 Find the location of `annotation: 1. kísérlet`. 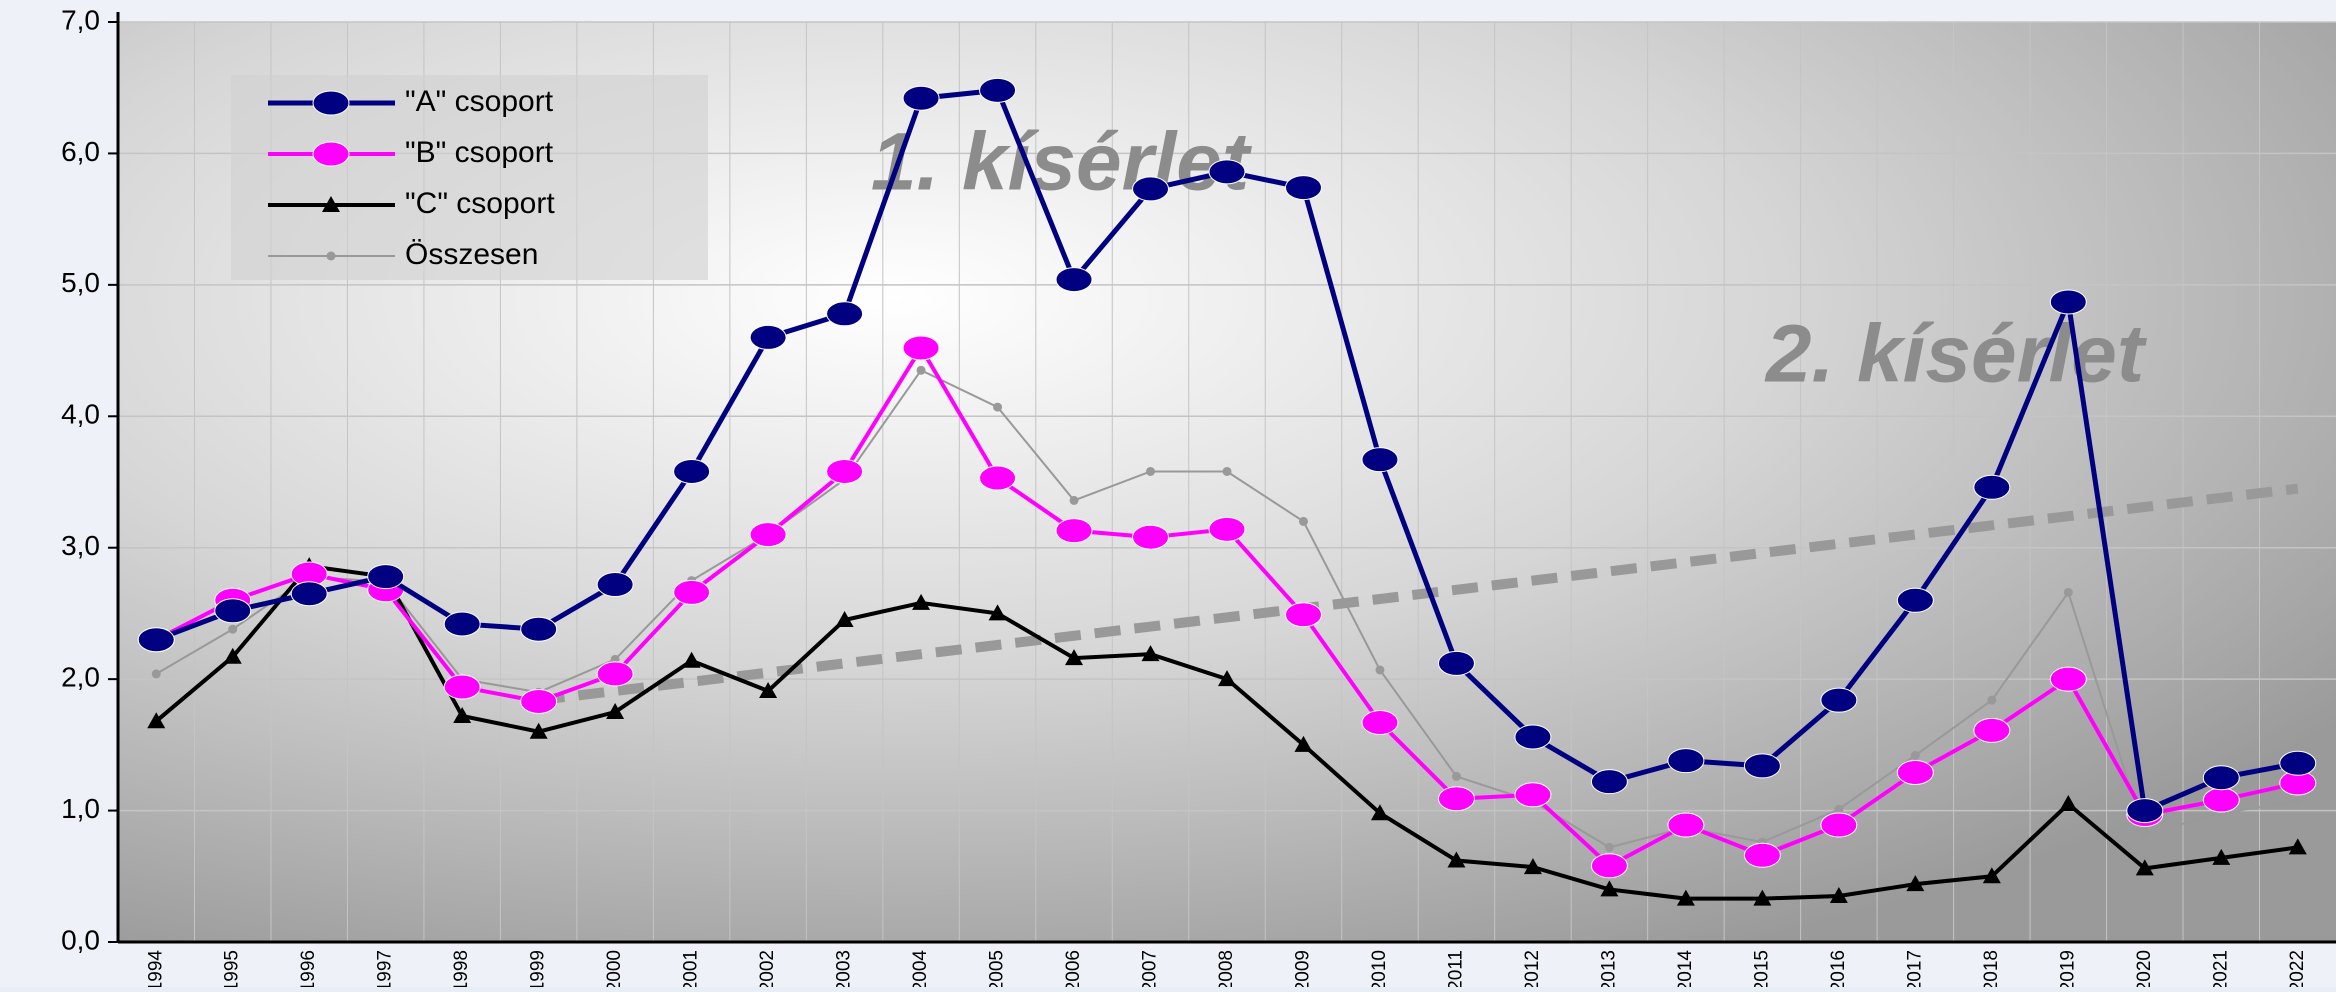

annotation: 1. kísérlet is located at coordinates (1062, 162).